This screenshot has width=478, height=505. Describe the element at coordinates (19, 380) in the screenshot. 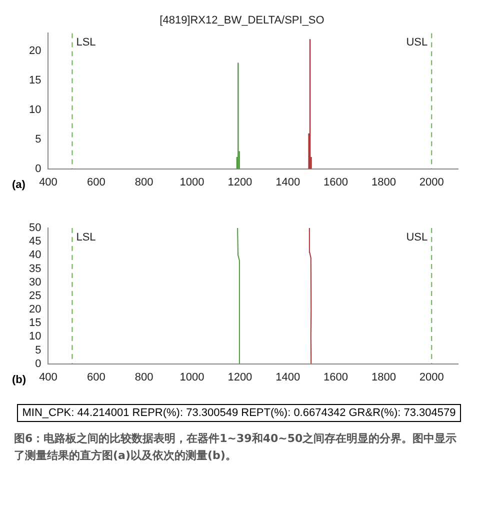

I see `text: (b)` at that location.